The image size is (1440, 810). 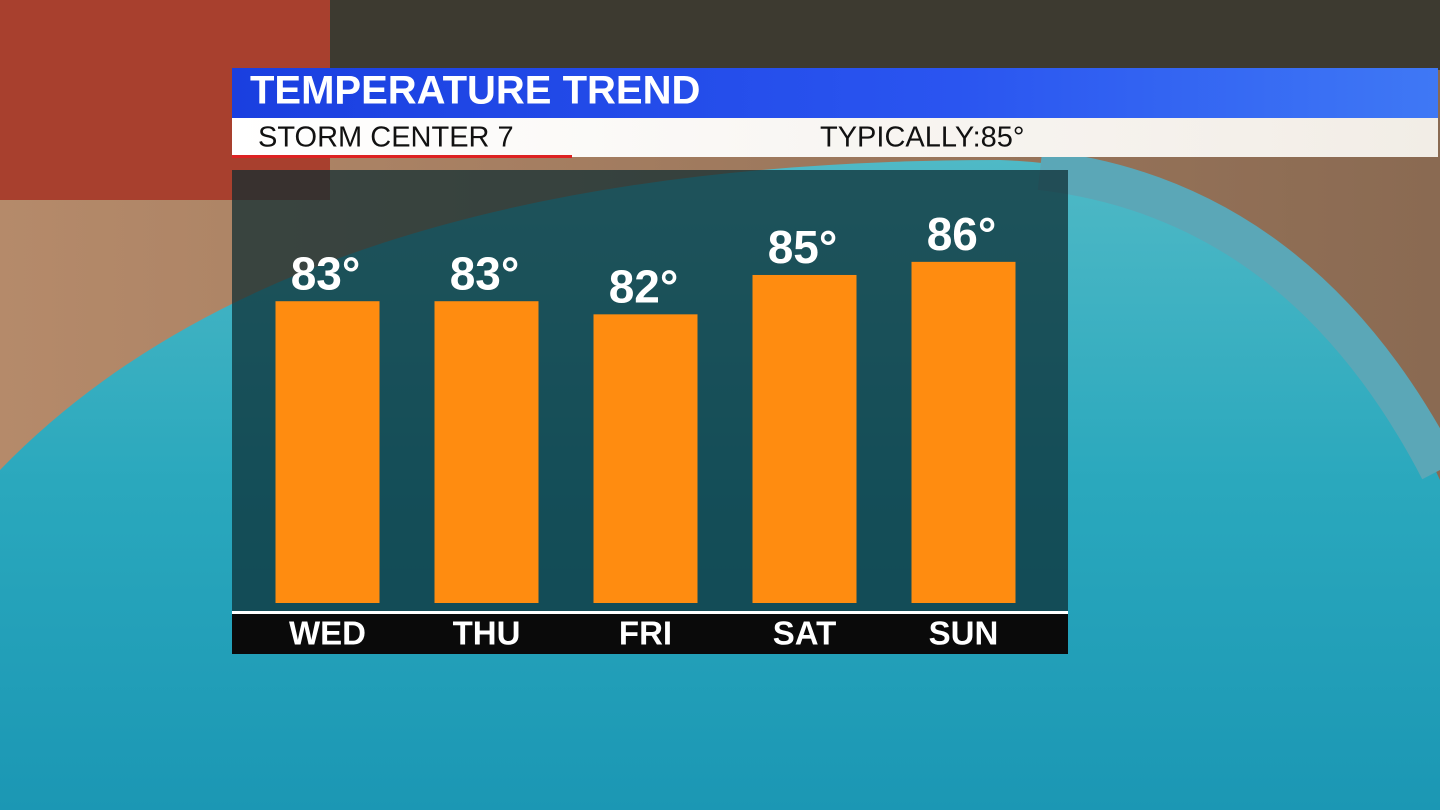 I want to click on annotation: TYPICALLY:85°, so click(x=922, y=138).